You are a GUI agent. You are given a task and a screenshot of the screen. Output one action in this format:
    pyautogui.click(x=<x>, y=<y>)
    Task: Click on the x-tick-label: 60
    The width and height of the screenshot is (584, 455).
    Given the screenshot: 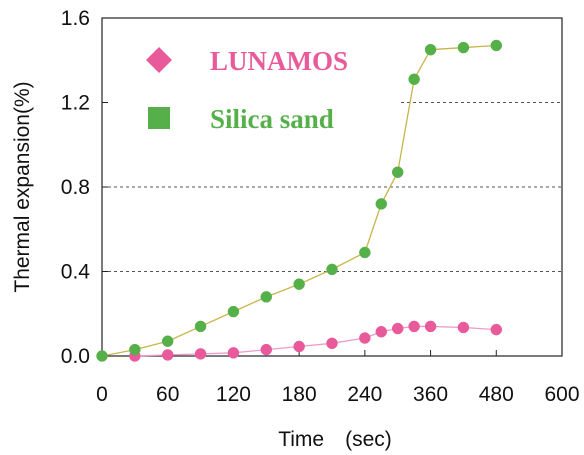 What is the action you would take?
    pyautogui.click(x=167, y=394)
    